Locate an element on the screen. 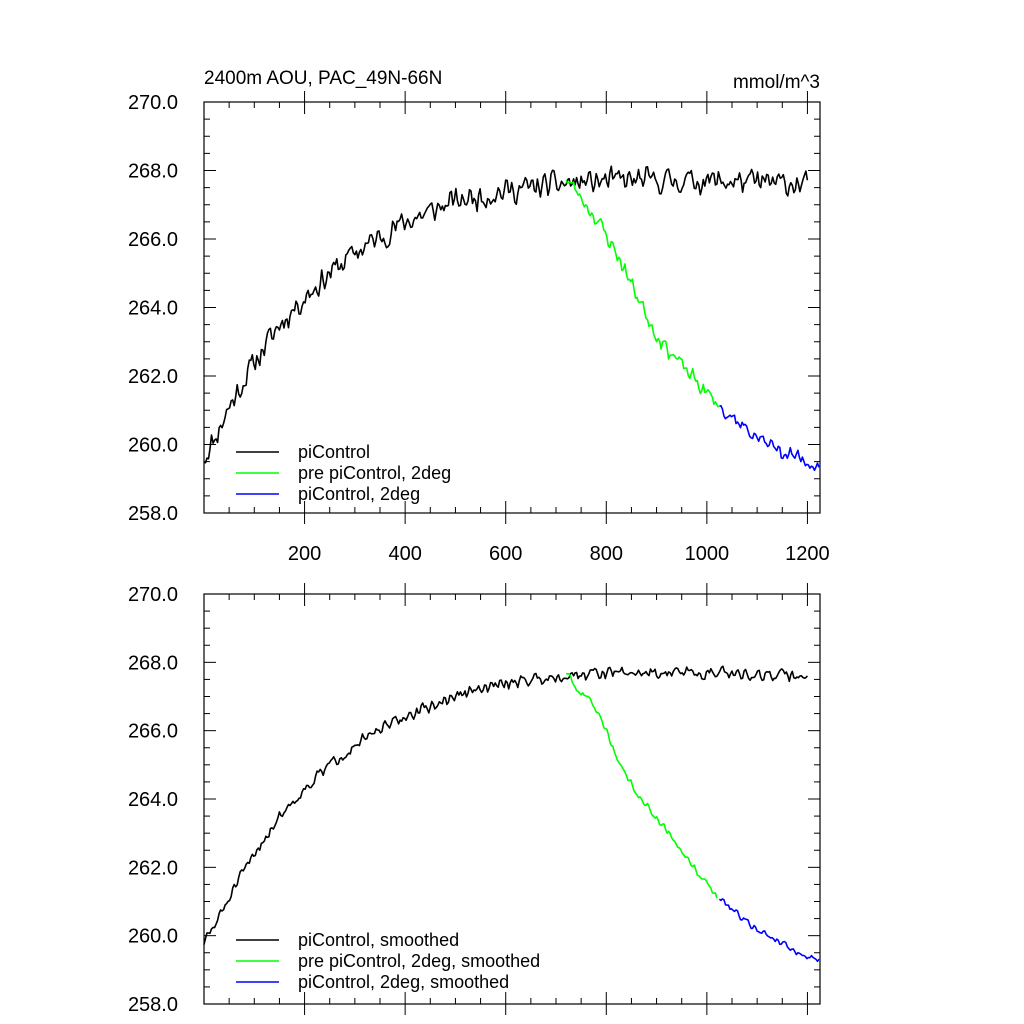 The image size is (1024, 1024). legend-label: piControl, smoothed is located at coordinates (378, 940).